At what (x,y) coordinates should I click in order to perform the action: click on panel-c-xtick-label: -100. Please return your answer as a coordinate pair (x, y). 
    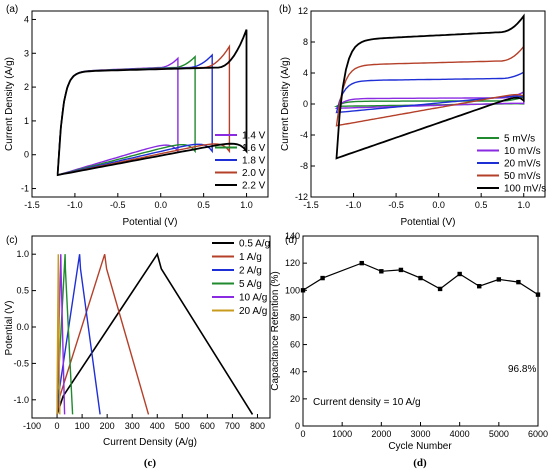
    Looking at the image, I should click on (32, 426).